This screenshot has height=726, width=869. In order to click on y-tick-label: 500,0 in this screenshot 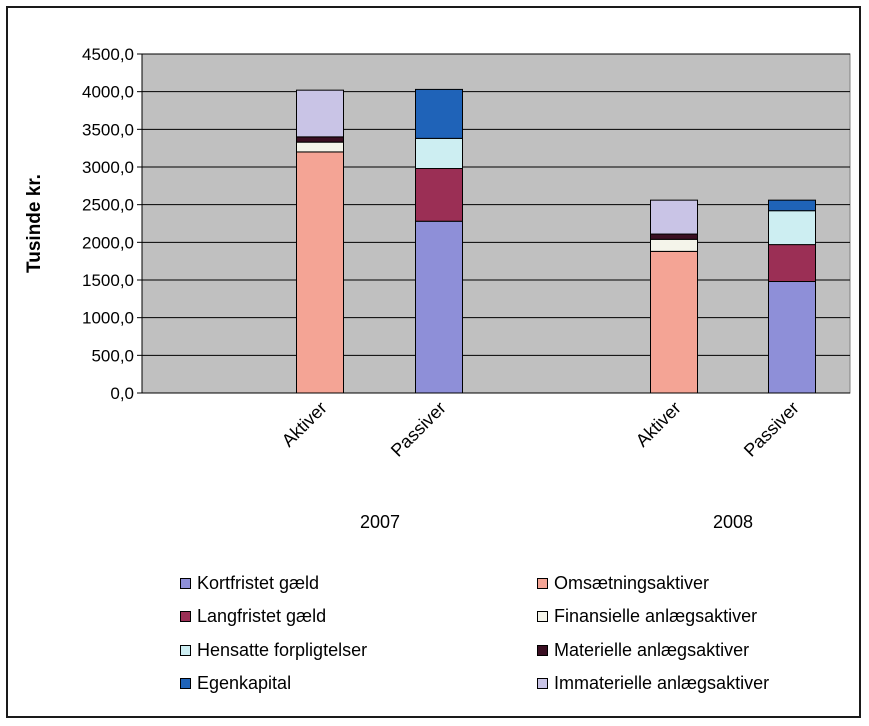, I will do `click(112, 355)`.